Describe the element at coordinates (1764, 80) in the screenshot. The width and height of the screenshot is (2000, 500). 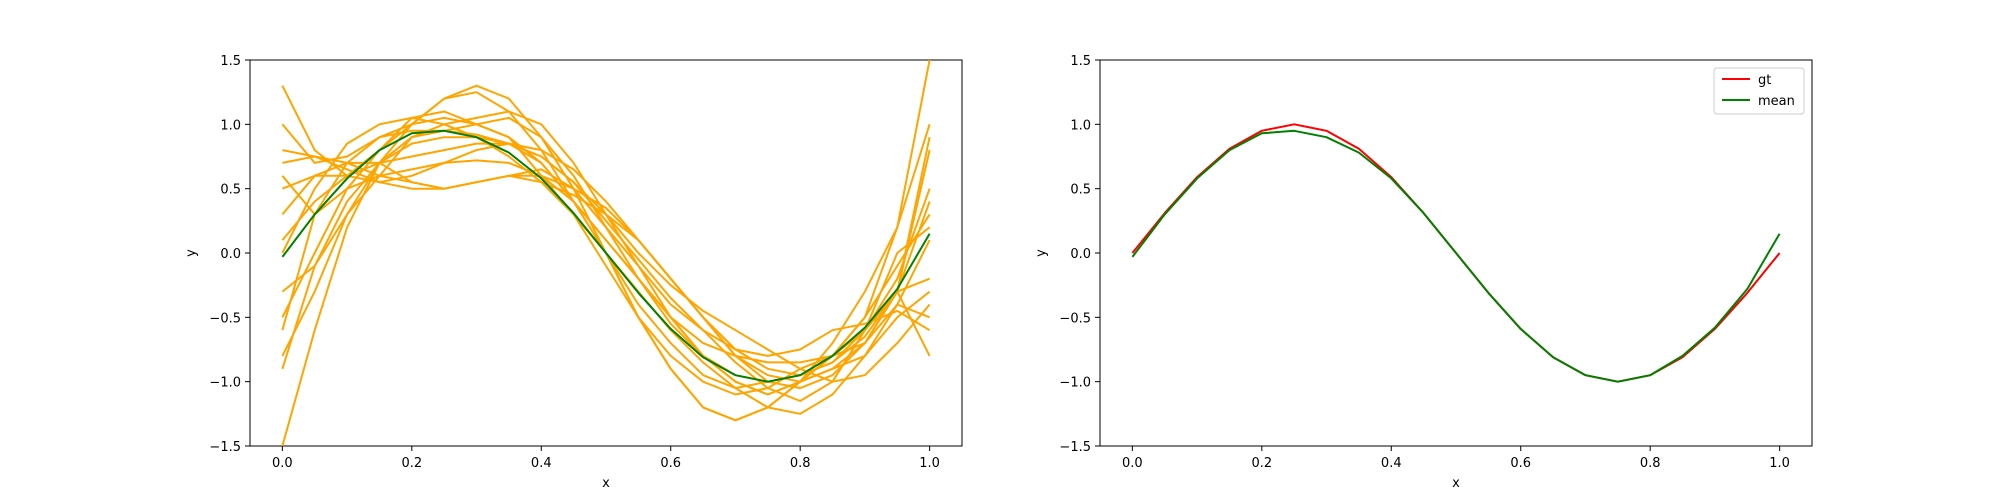
I see `legend-label-gt: gt` at that location.